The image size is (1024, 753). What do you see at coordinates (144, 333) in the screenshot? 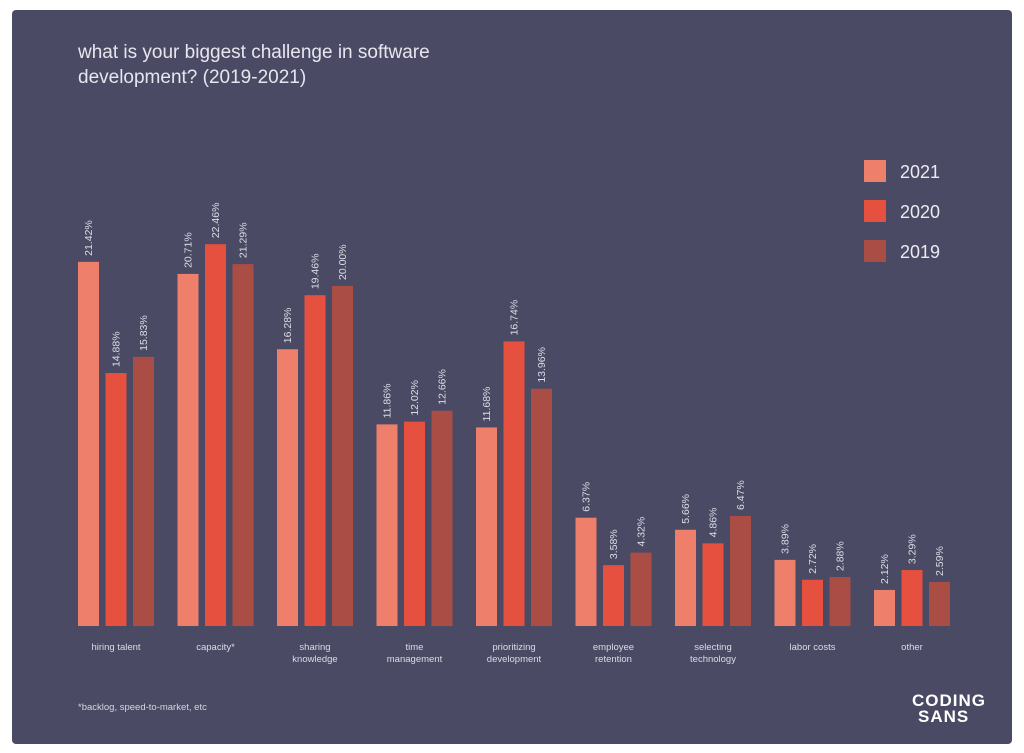
I see `value-label-2019-0: 15.83%` at bounding box center [144, 333].